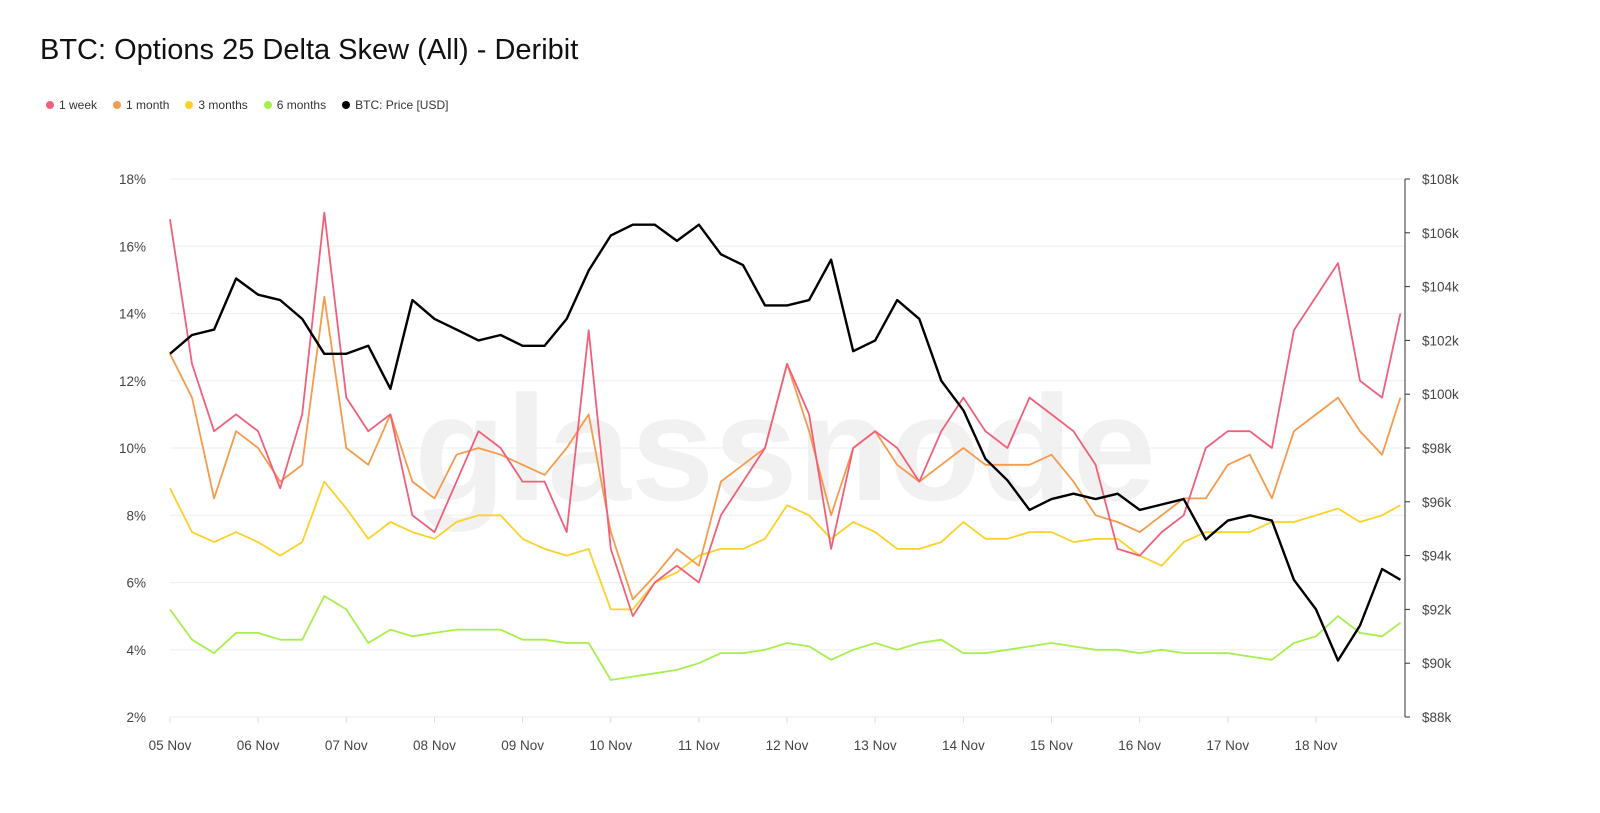 The image size is (1600, 813). What do you see at coordinates (258, 745) in the screenshot?
I see `x-tick-label: 06 Nov` at bounding box center [258, 745].